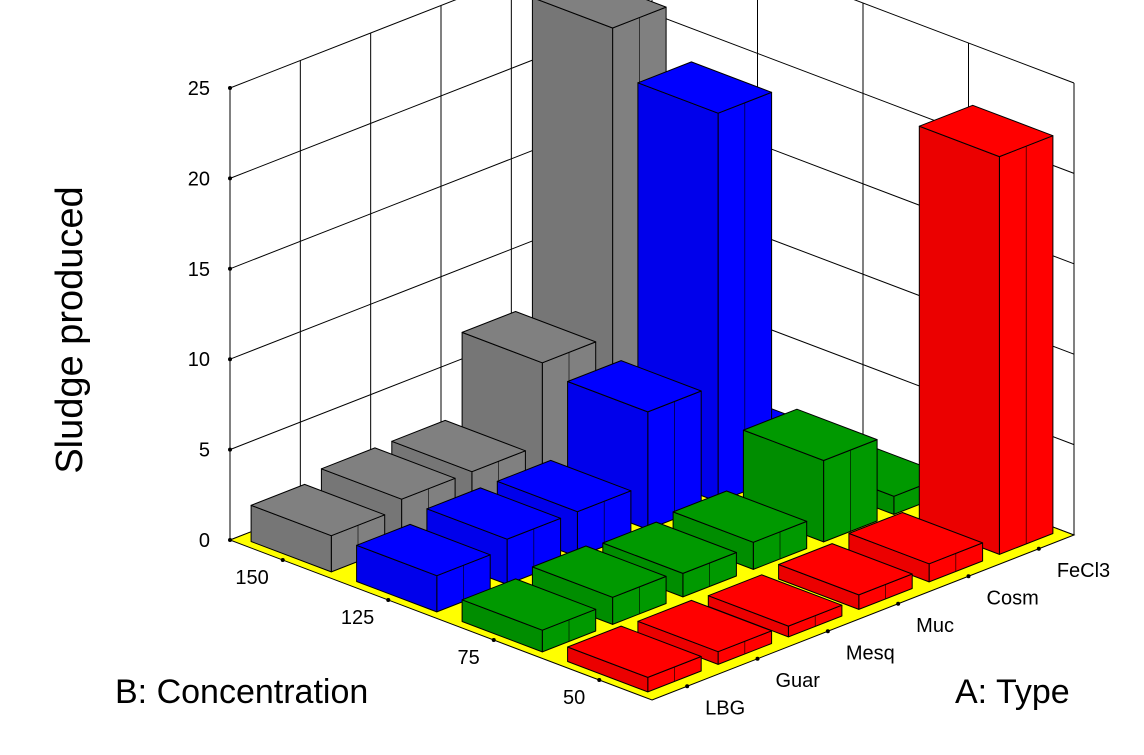  Describe the element at coordinates (199, 179) in the screenshot. I see `z-tick-label: 20` at that location.